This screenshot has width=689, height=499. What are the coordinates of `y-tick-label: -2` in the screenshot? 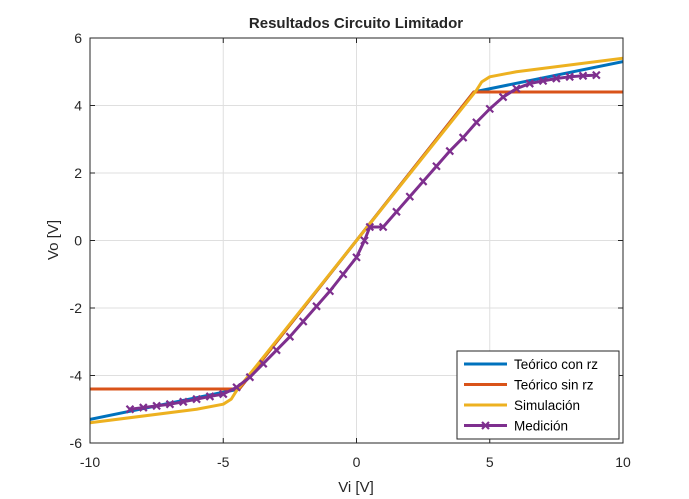 It's located at (76, 308).